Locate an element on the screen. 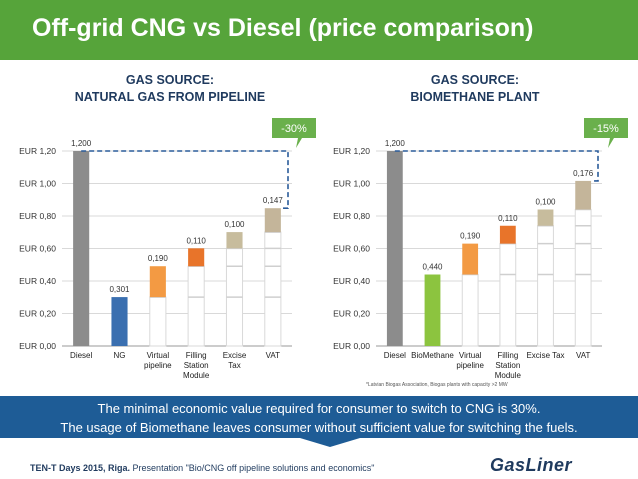  conclusion-pointer is located at coordinates (330, 442).